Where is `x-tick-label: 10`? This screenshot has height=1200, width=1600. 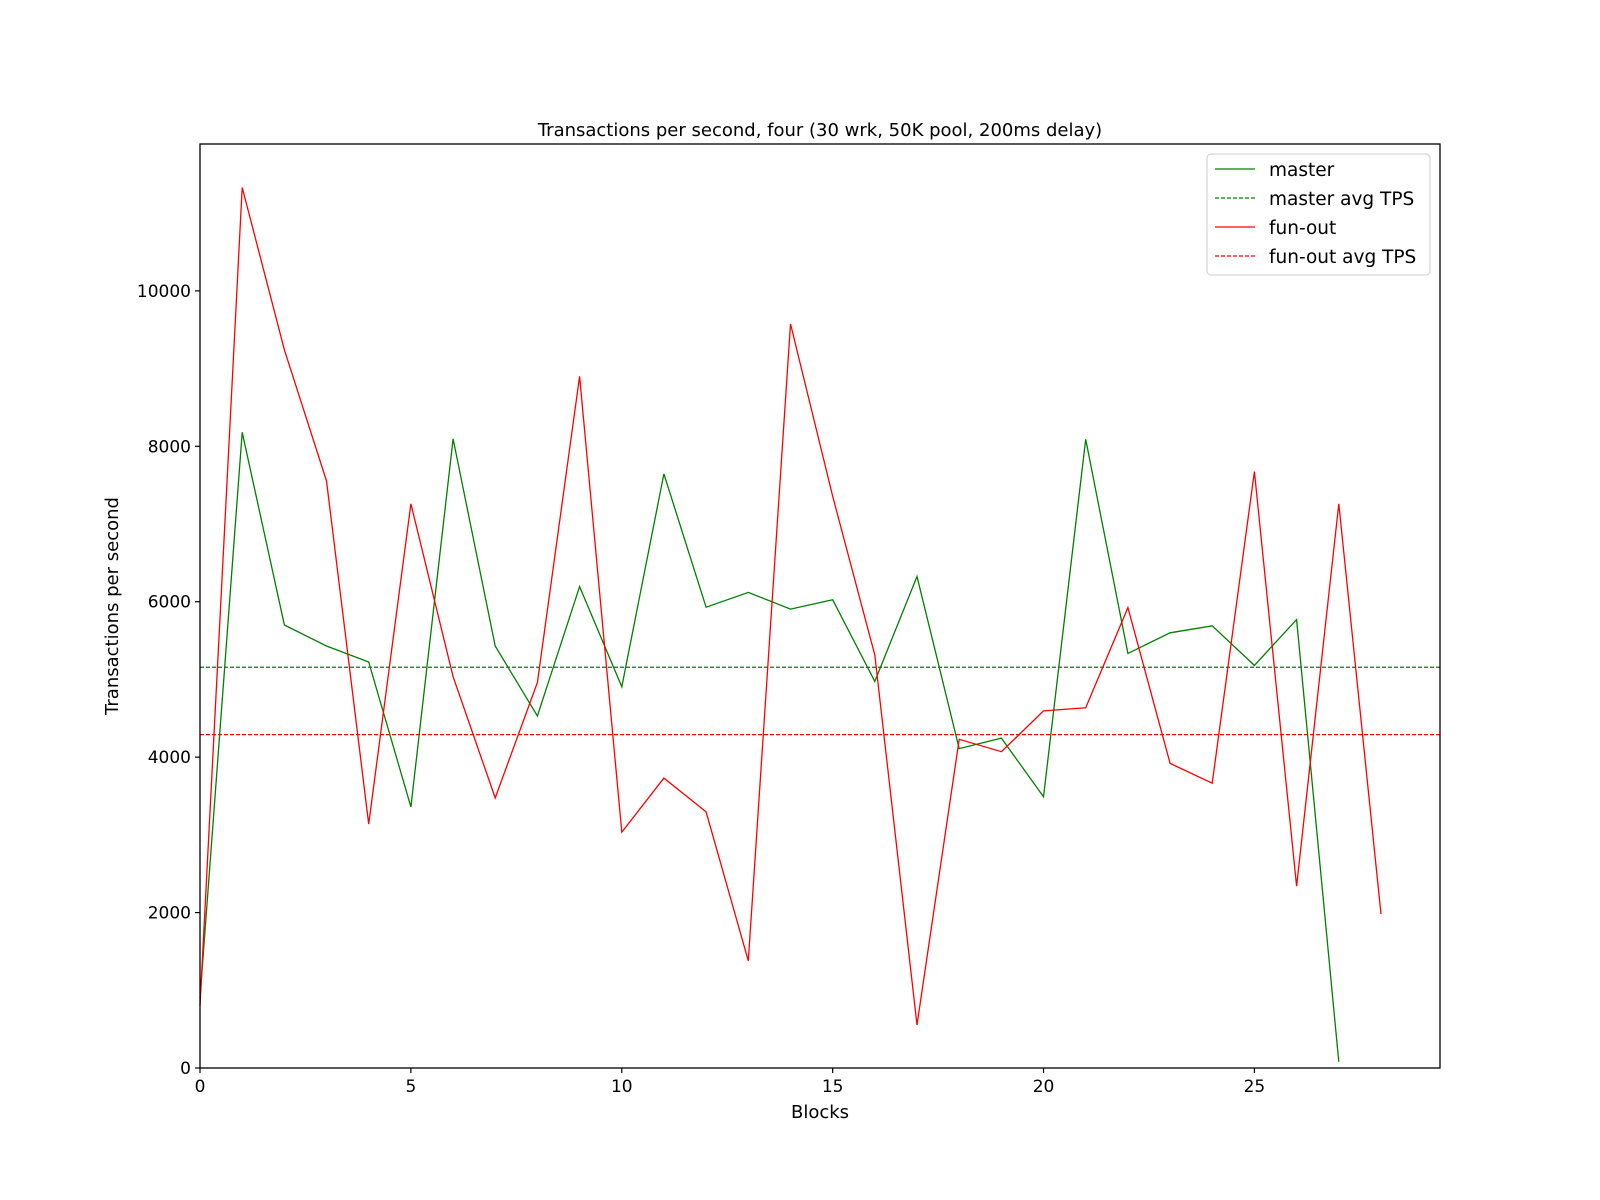 x-tick-label: 10 is located at coordinates (622, 1087).